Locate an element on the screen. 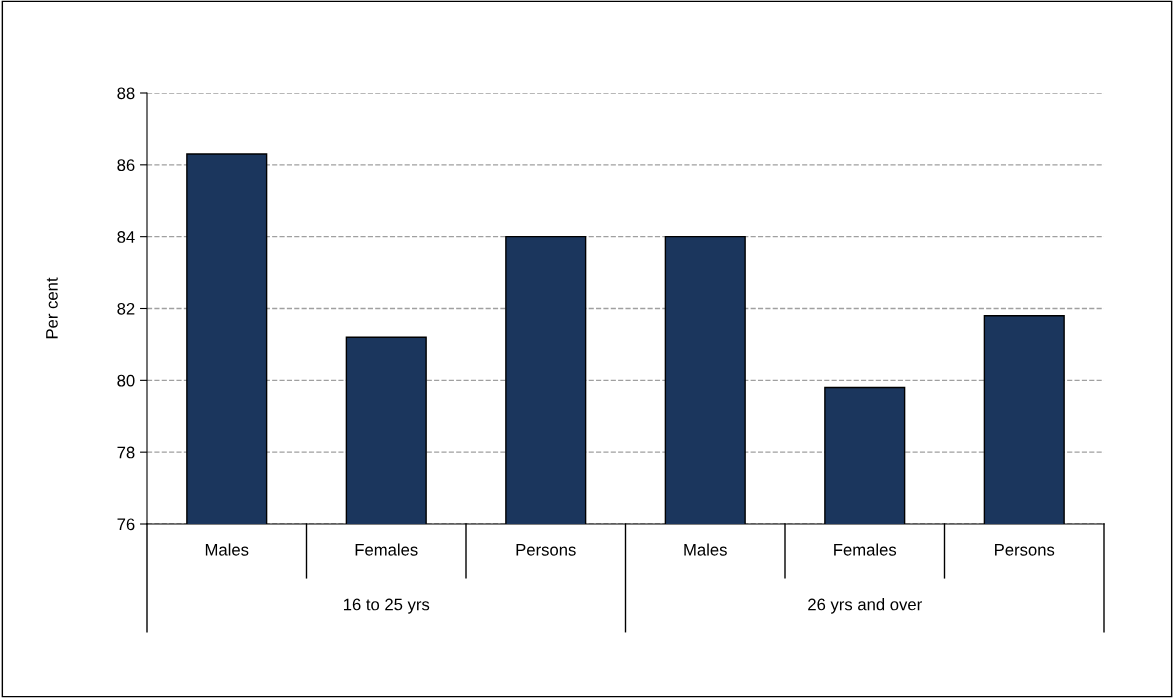  y-tick-label: 80 is located at coordinates (126, 380).